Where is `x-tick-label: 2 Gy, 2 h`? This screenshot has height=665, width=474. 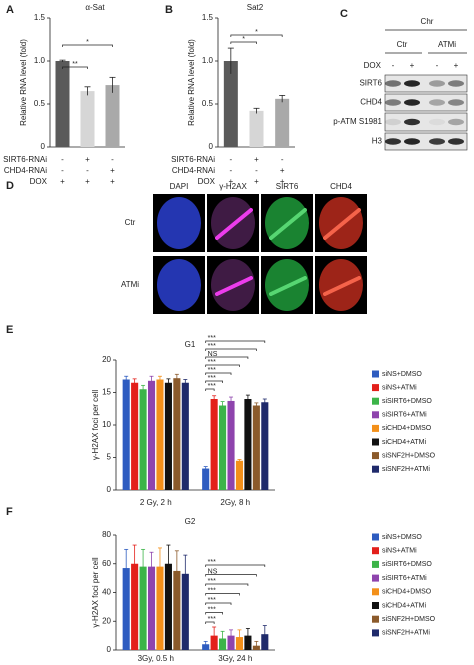 x-tick-label: 2 Gy, 2 h is located at coordinates (156, 502).